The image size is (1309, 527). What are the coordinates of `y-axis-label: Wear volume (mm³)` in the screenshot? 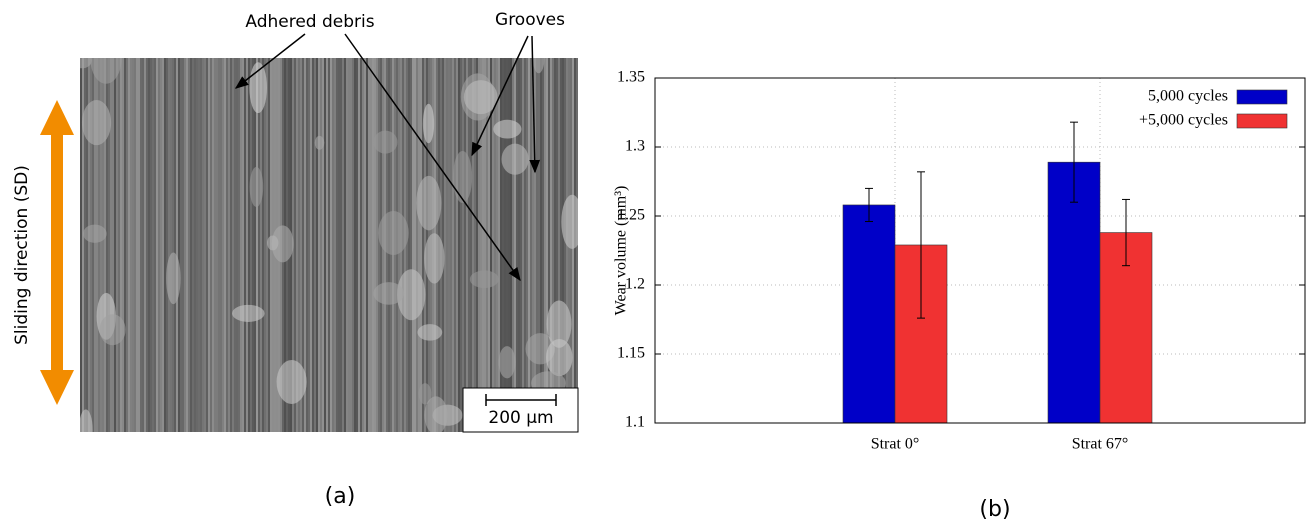 It's located at (621, 251).